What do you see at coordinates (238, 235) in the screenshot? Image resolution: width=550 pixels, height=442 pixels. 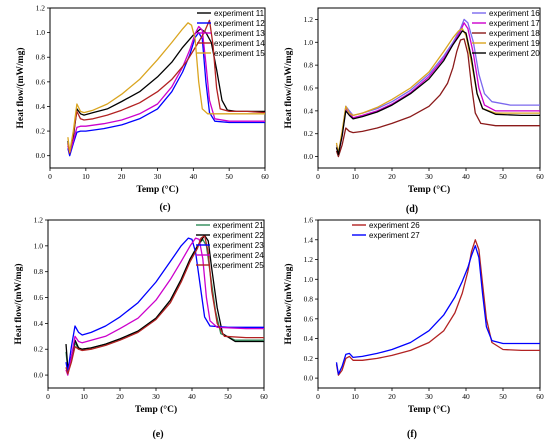 I see `legend-label: experiment 22` at bounding box center [238, 235].